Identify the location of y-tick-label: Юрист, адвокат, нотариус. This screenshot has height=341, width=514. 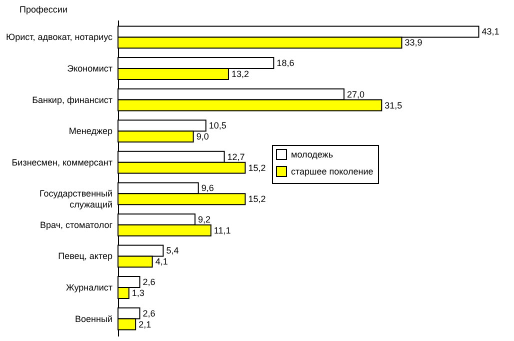
(59, 37).